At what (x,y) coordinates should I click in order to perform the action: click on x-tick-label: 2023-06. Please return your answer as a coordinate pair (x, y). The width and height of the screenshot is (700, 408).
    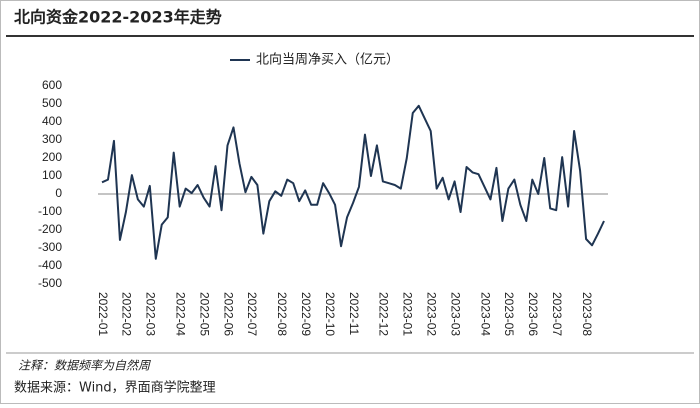
    Looking at the image, I should click on (533, 314).